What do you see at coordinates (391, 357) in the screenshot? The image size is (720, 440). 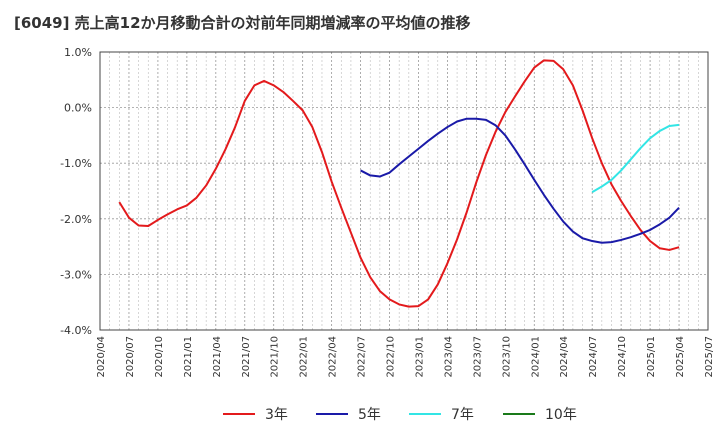 I see `x-tick-label: 2022/10` at bounding box center [391, 357].